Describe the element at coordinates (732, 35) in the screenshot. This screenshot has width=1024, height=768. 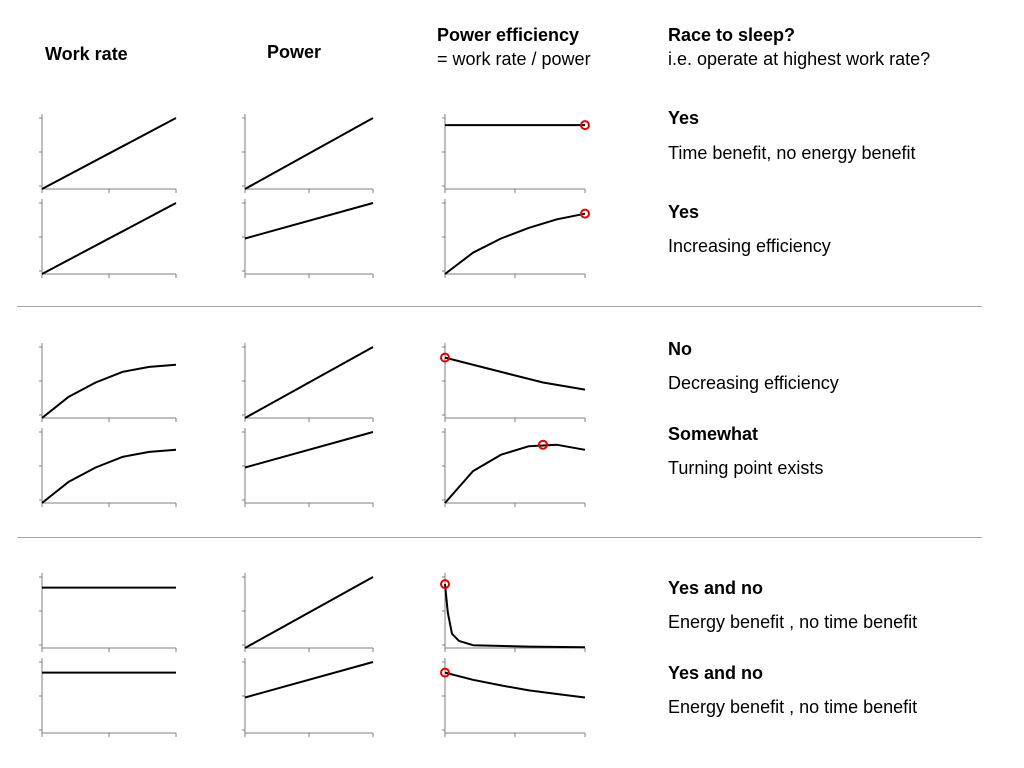
I see `header-race-to-sleep: Race to sleep?` at that location.